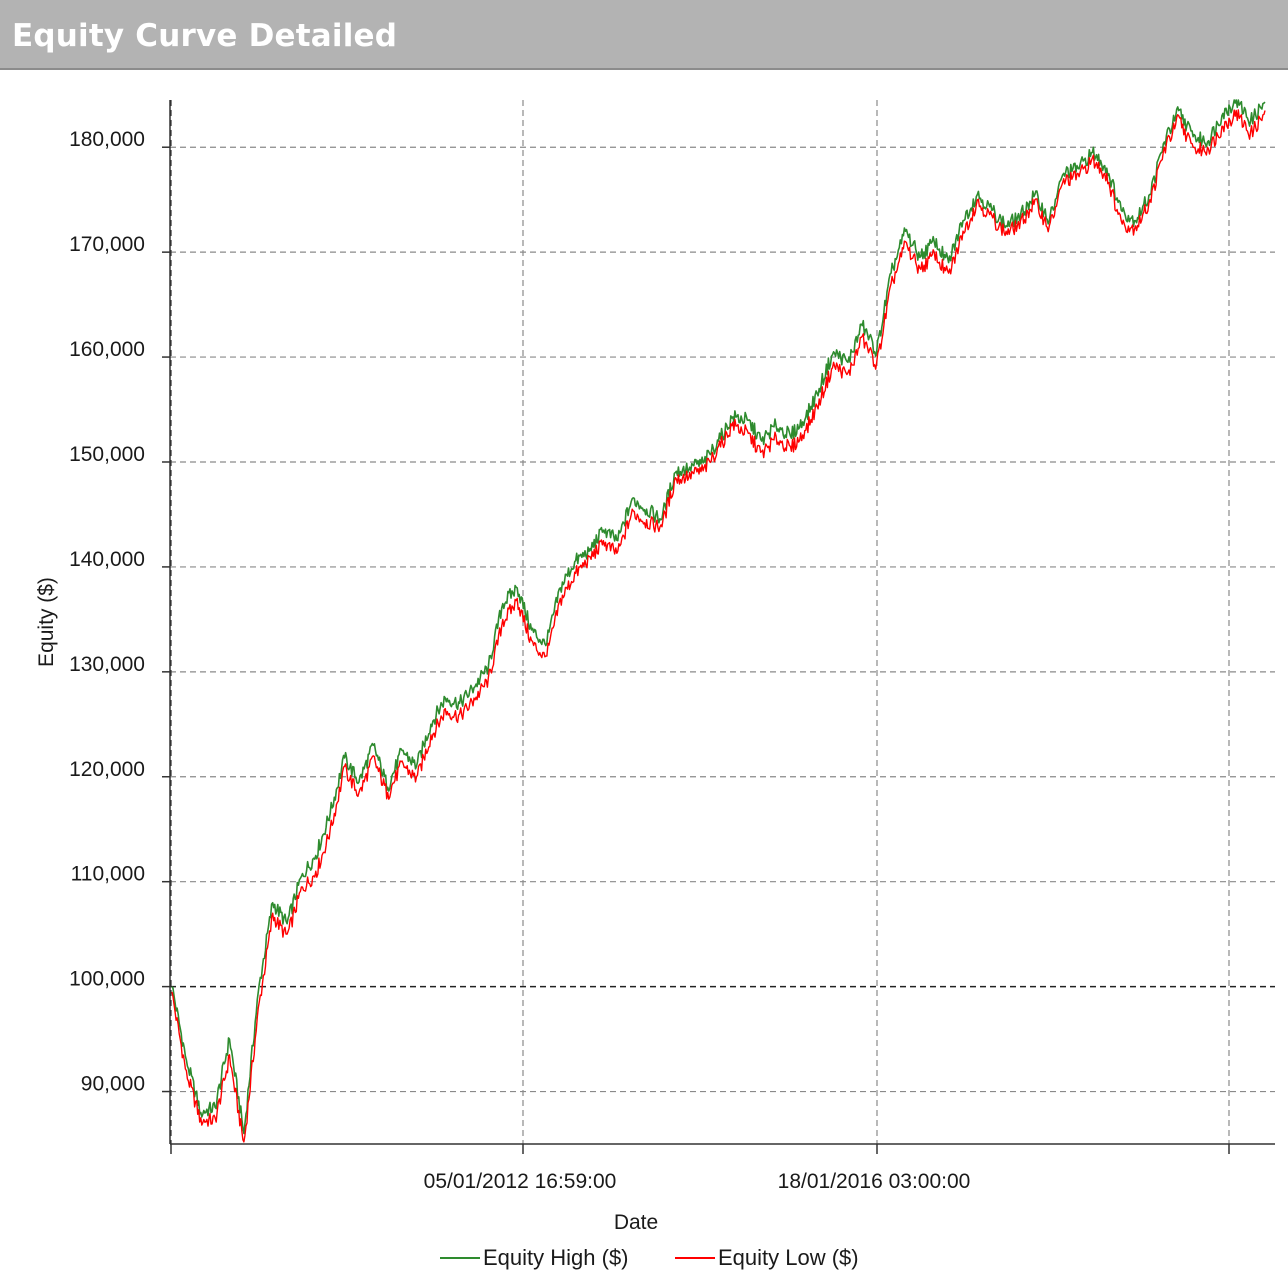  Describe the element at coordinates (788, 1257) in the screenshot. I see `legend-label: Equity Low ($)` at that location.